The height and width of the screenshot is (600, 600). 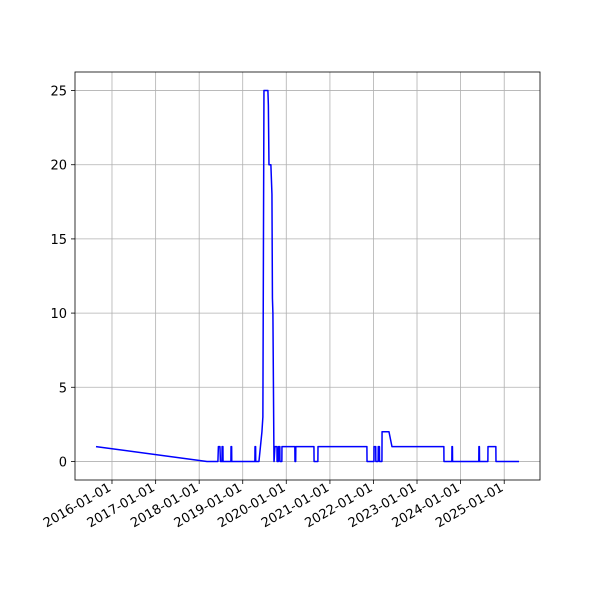 What do you see at coordinates (58, 240) in the screenshot?
I see `y-tick-label: 15` at bounding box center [58, 240].